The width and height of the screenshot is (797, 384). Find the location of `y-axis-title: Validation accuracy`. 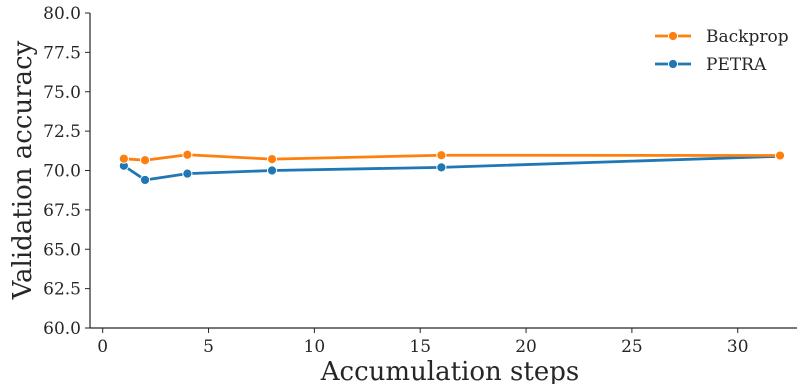

y-axis-title: Validation accuracy is located at coordinates (23, 170).